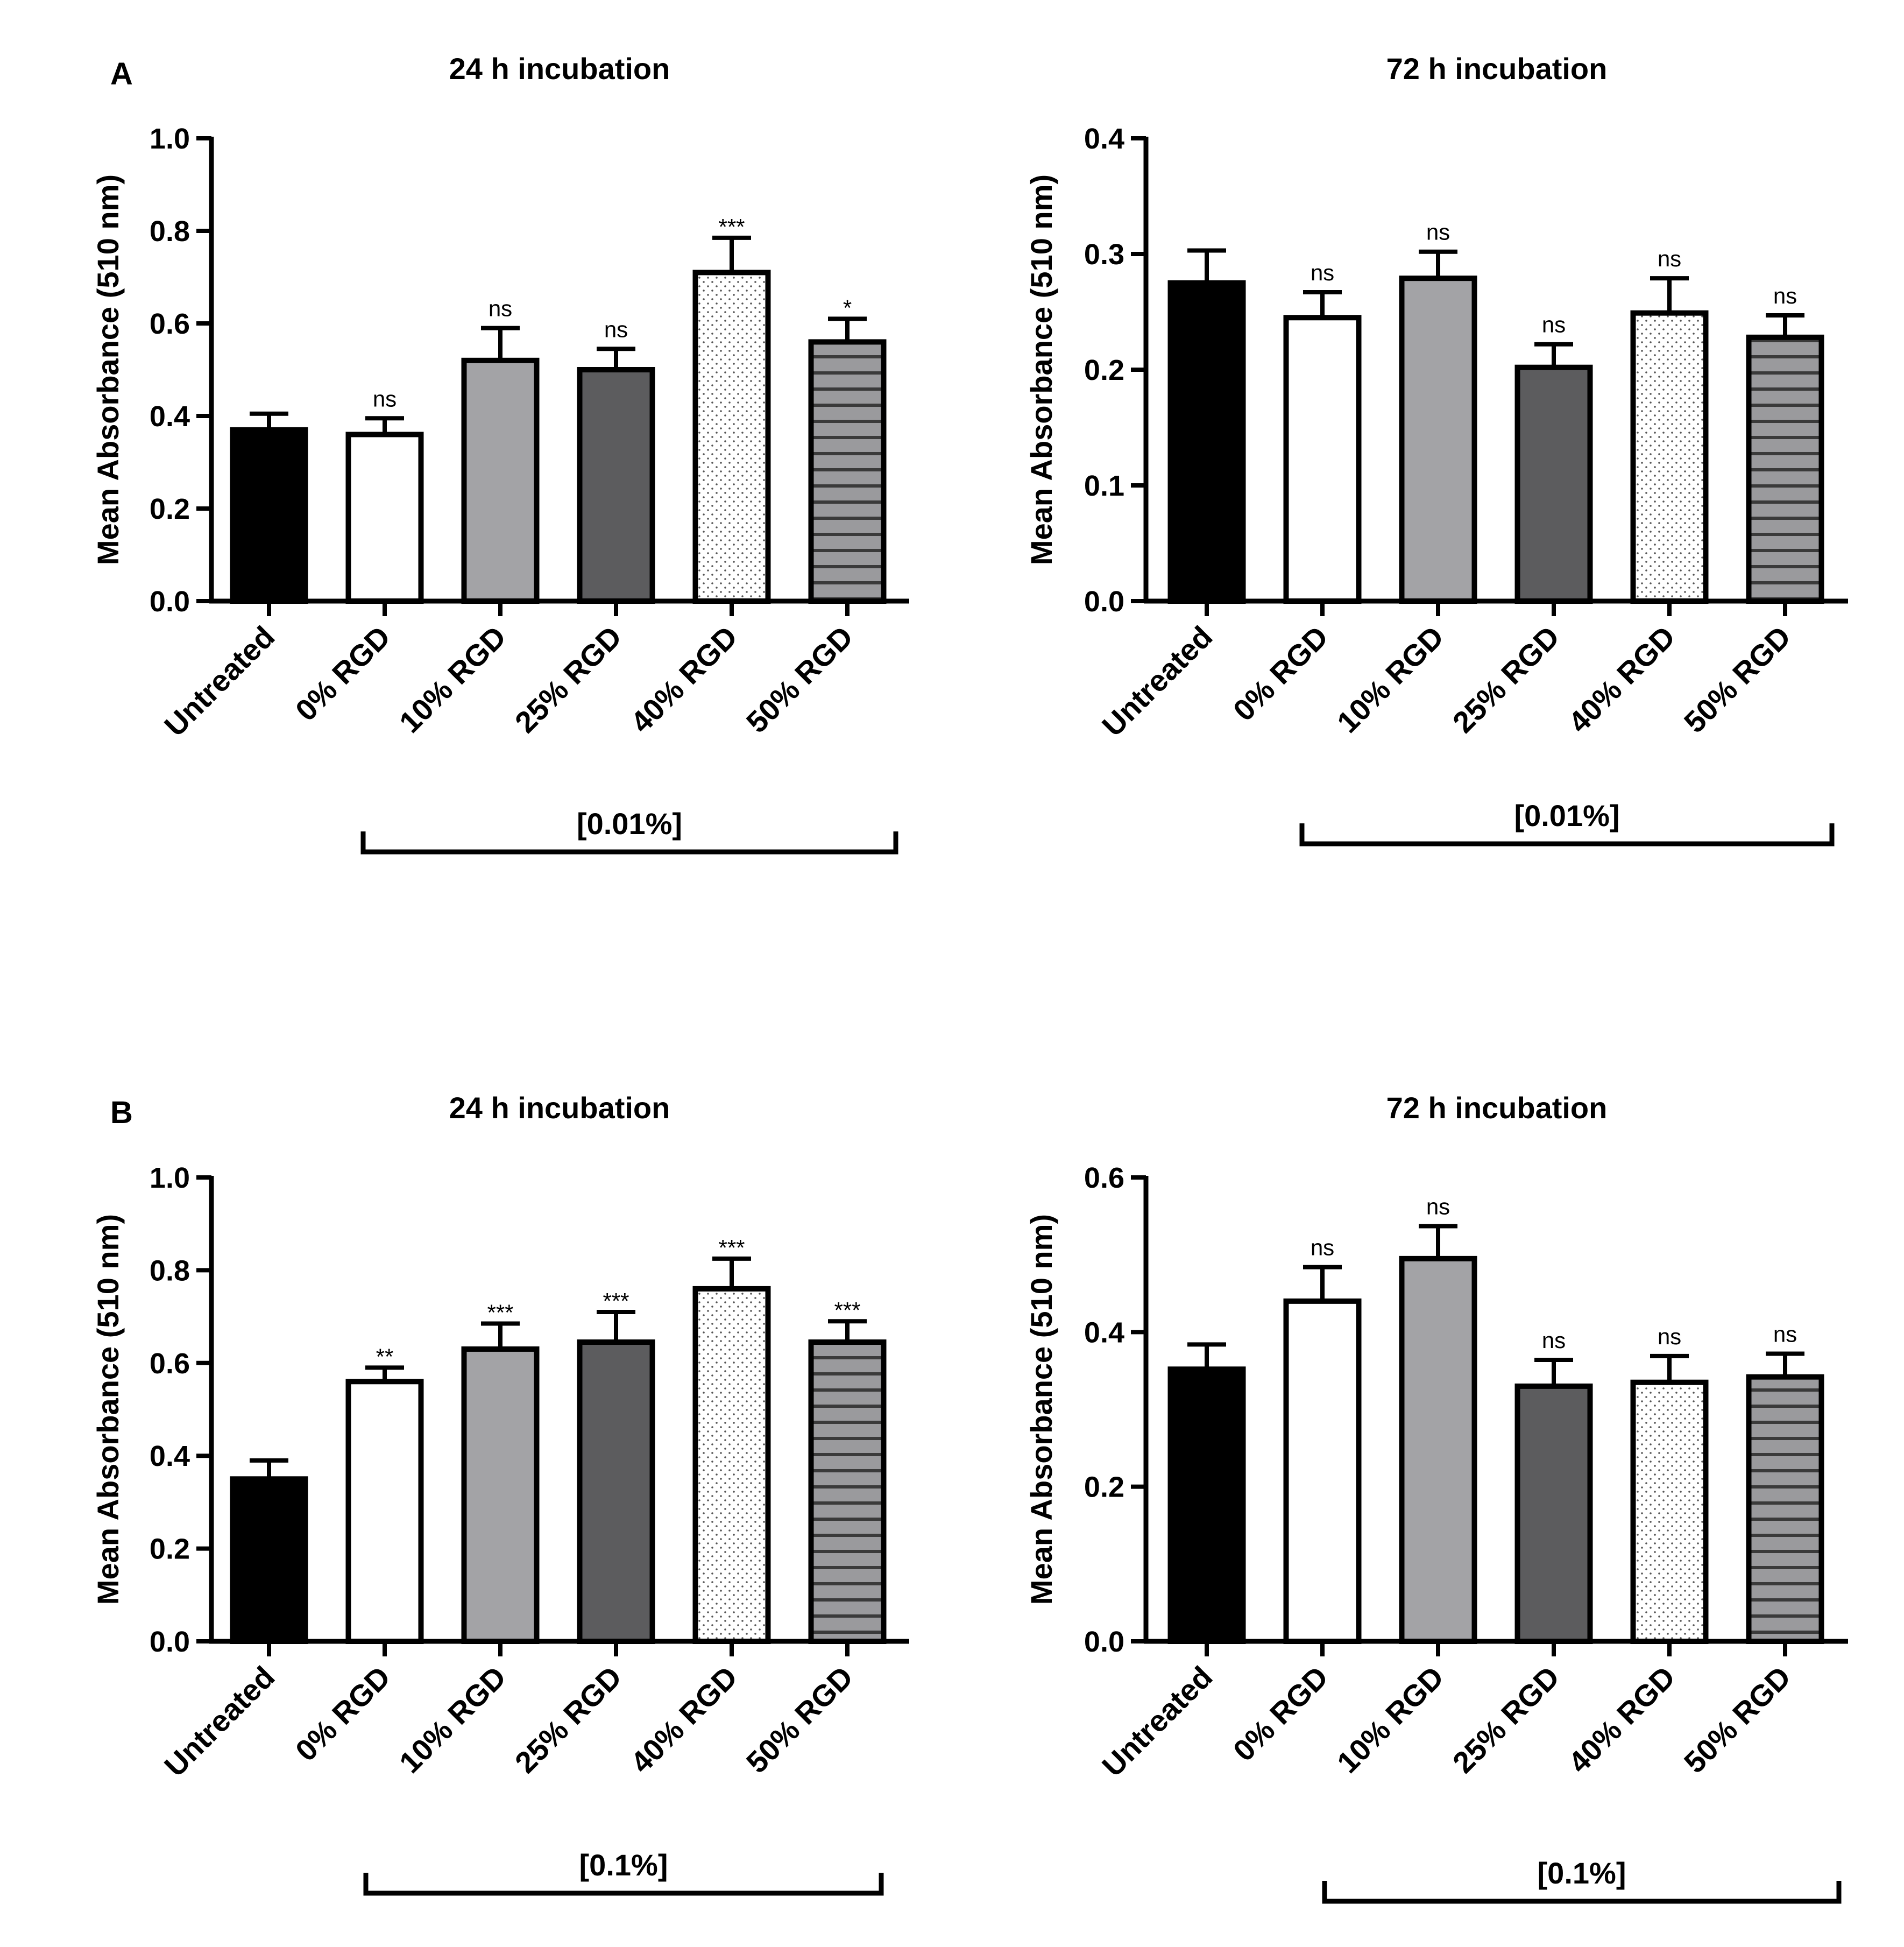 This screenshot has width=1904, height=1947. Describe the element at coordinates (1785, 1334) in the screenshot. I see `chart-3-significance-rgd-50: ns` at that location.